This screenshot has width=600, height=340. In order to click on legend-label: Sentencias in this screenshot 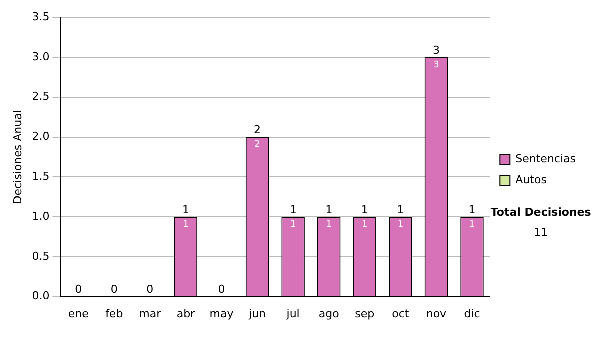, I will do `click(546, 159)`.